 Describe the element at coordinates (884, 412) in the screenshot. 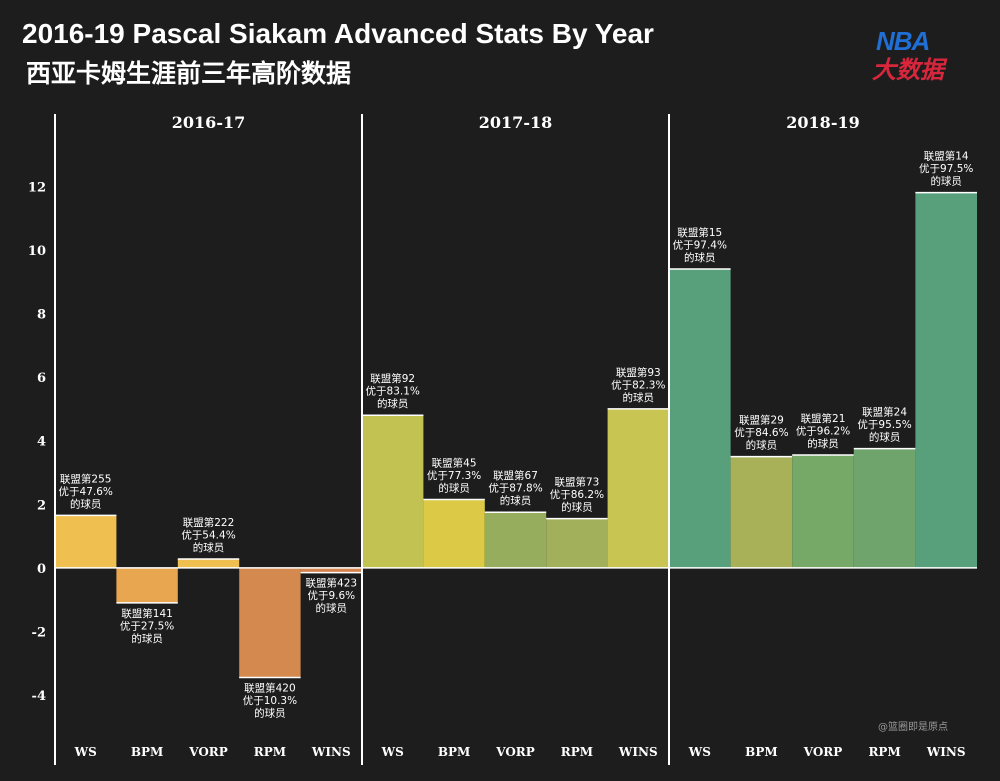

I see `bar-annotation: 联盟第24` at that location.